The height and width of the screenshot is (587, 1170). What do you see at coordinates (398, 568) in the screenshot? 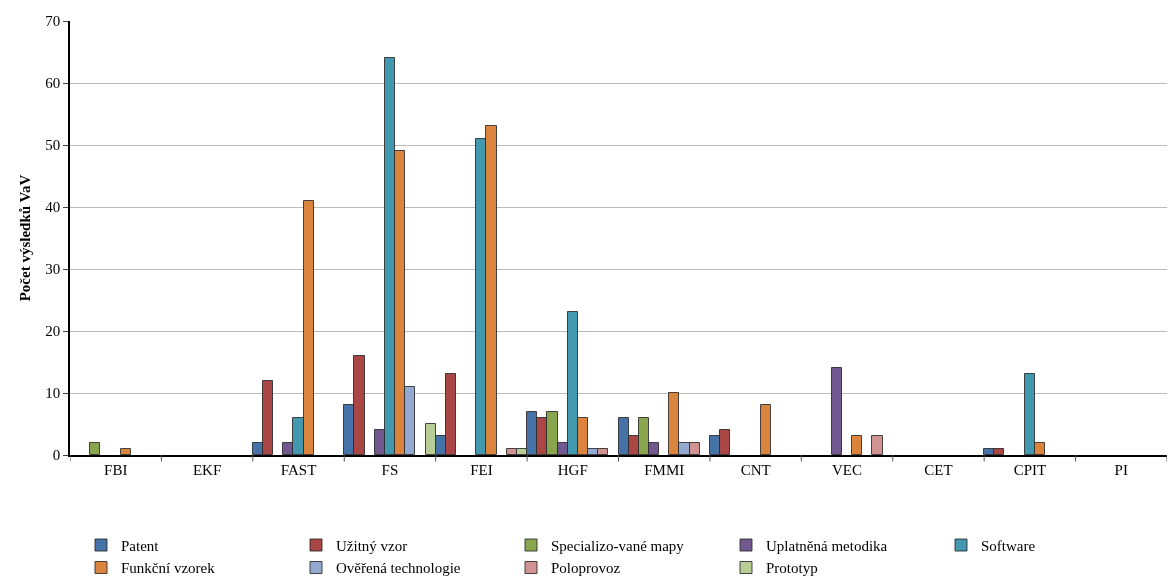
I see `legend-label: Ověřená technologie` at bounding box center [398, 568].